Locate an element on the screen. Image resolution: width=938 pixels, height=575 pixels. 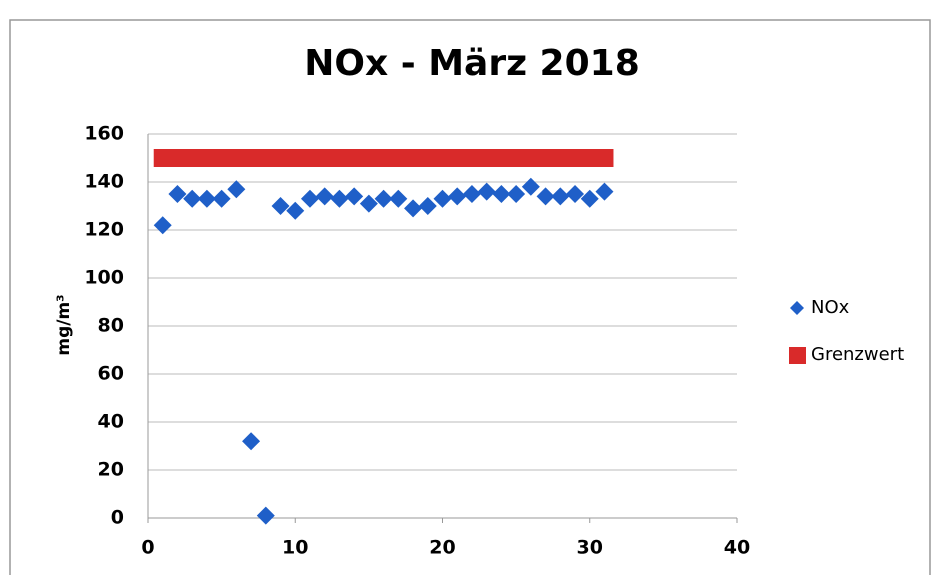
y-tick-label: 140 is located at coordinates (104, 182).